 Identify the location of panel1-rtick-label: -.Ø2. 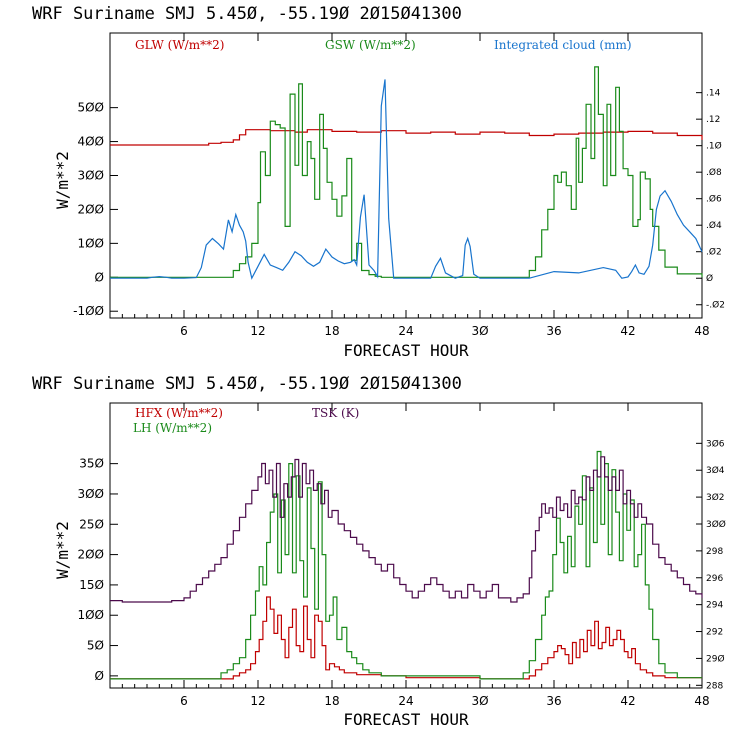
(715, 305).